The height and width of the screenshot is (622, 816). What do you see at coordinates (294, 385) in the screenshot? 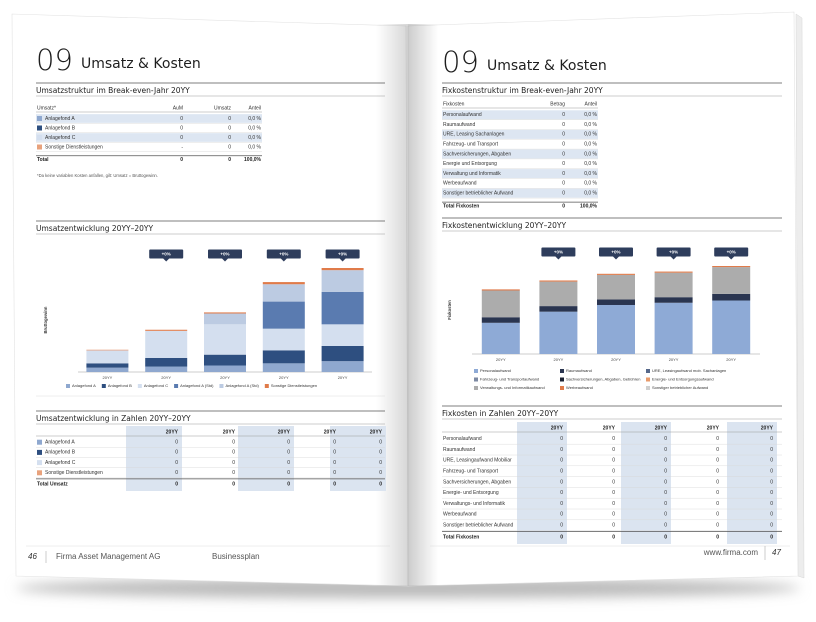
I see `legend-label: Sonstige Dienstleistungen` at bounding box center [294, 385].